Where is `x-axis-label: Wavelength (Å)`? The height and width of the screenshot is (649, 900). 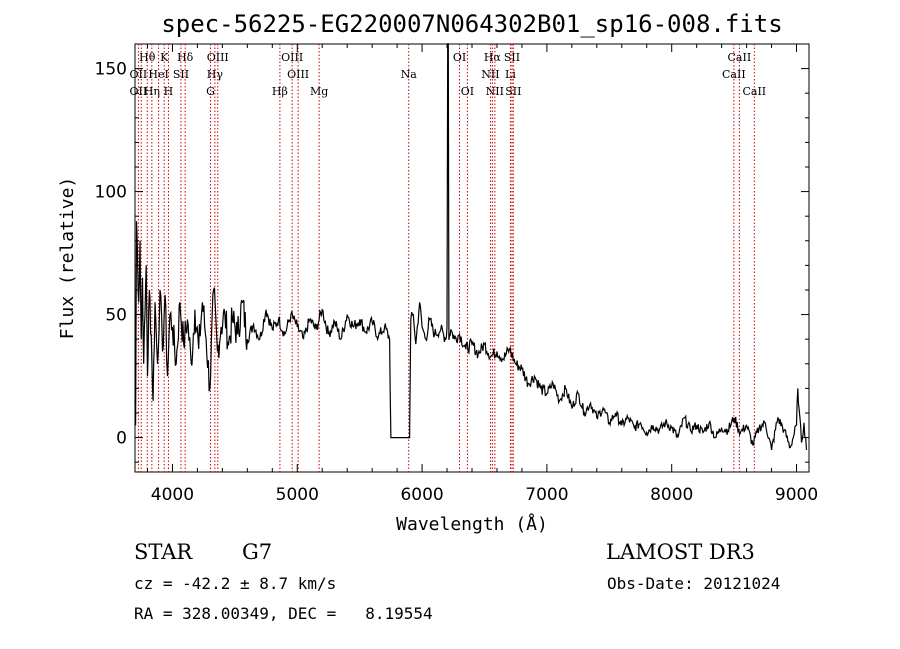 x-axis-label: Wavelength (Å) is located at coordinates (472, 524).